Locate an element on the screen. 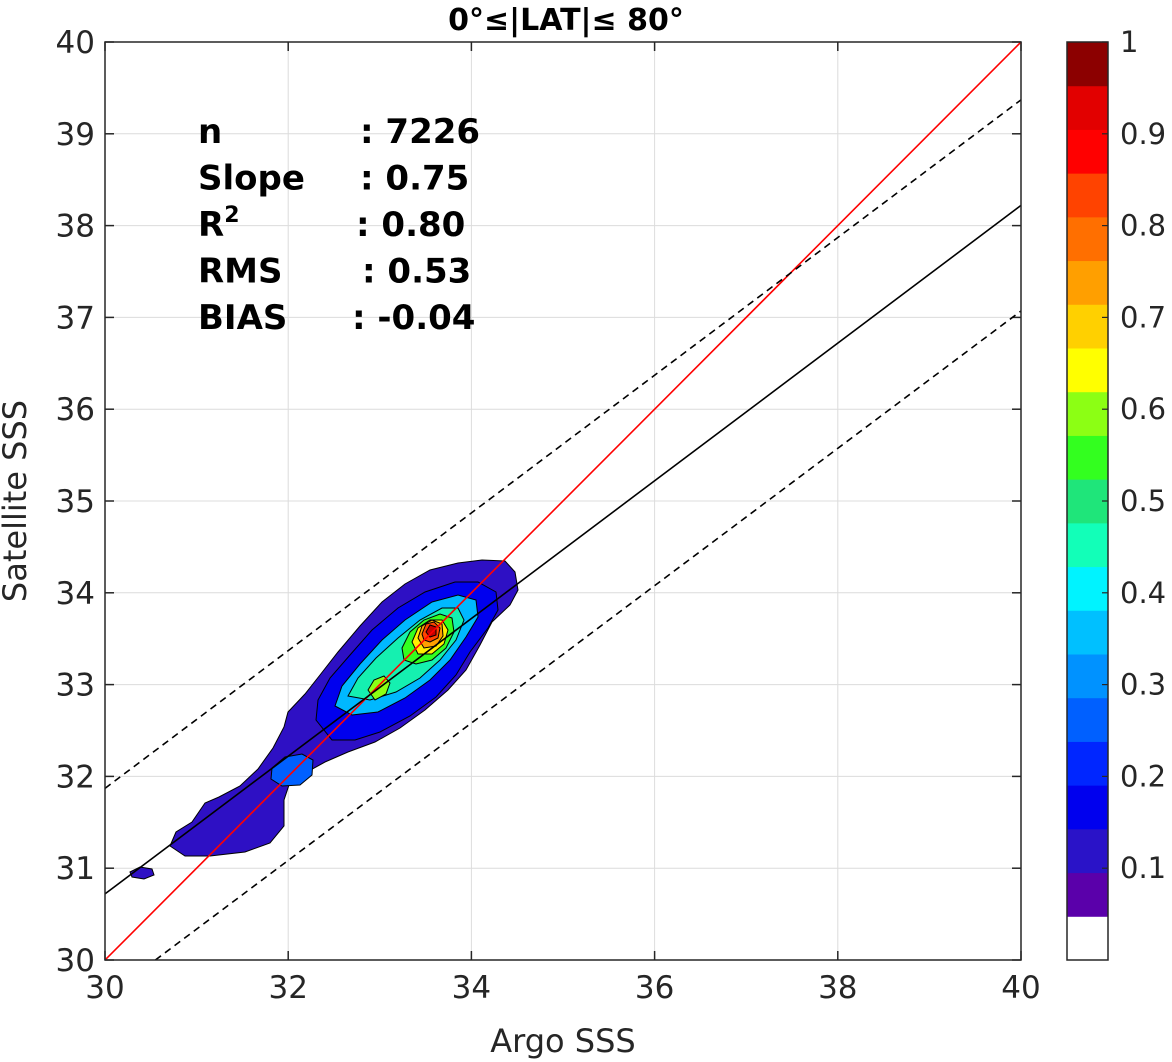  colorbar-tick-label: 0.4 is located at coordinates (1143, 593).